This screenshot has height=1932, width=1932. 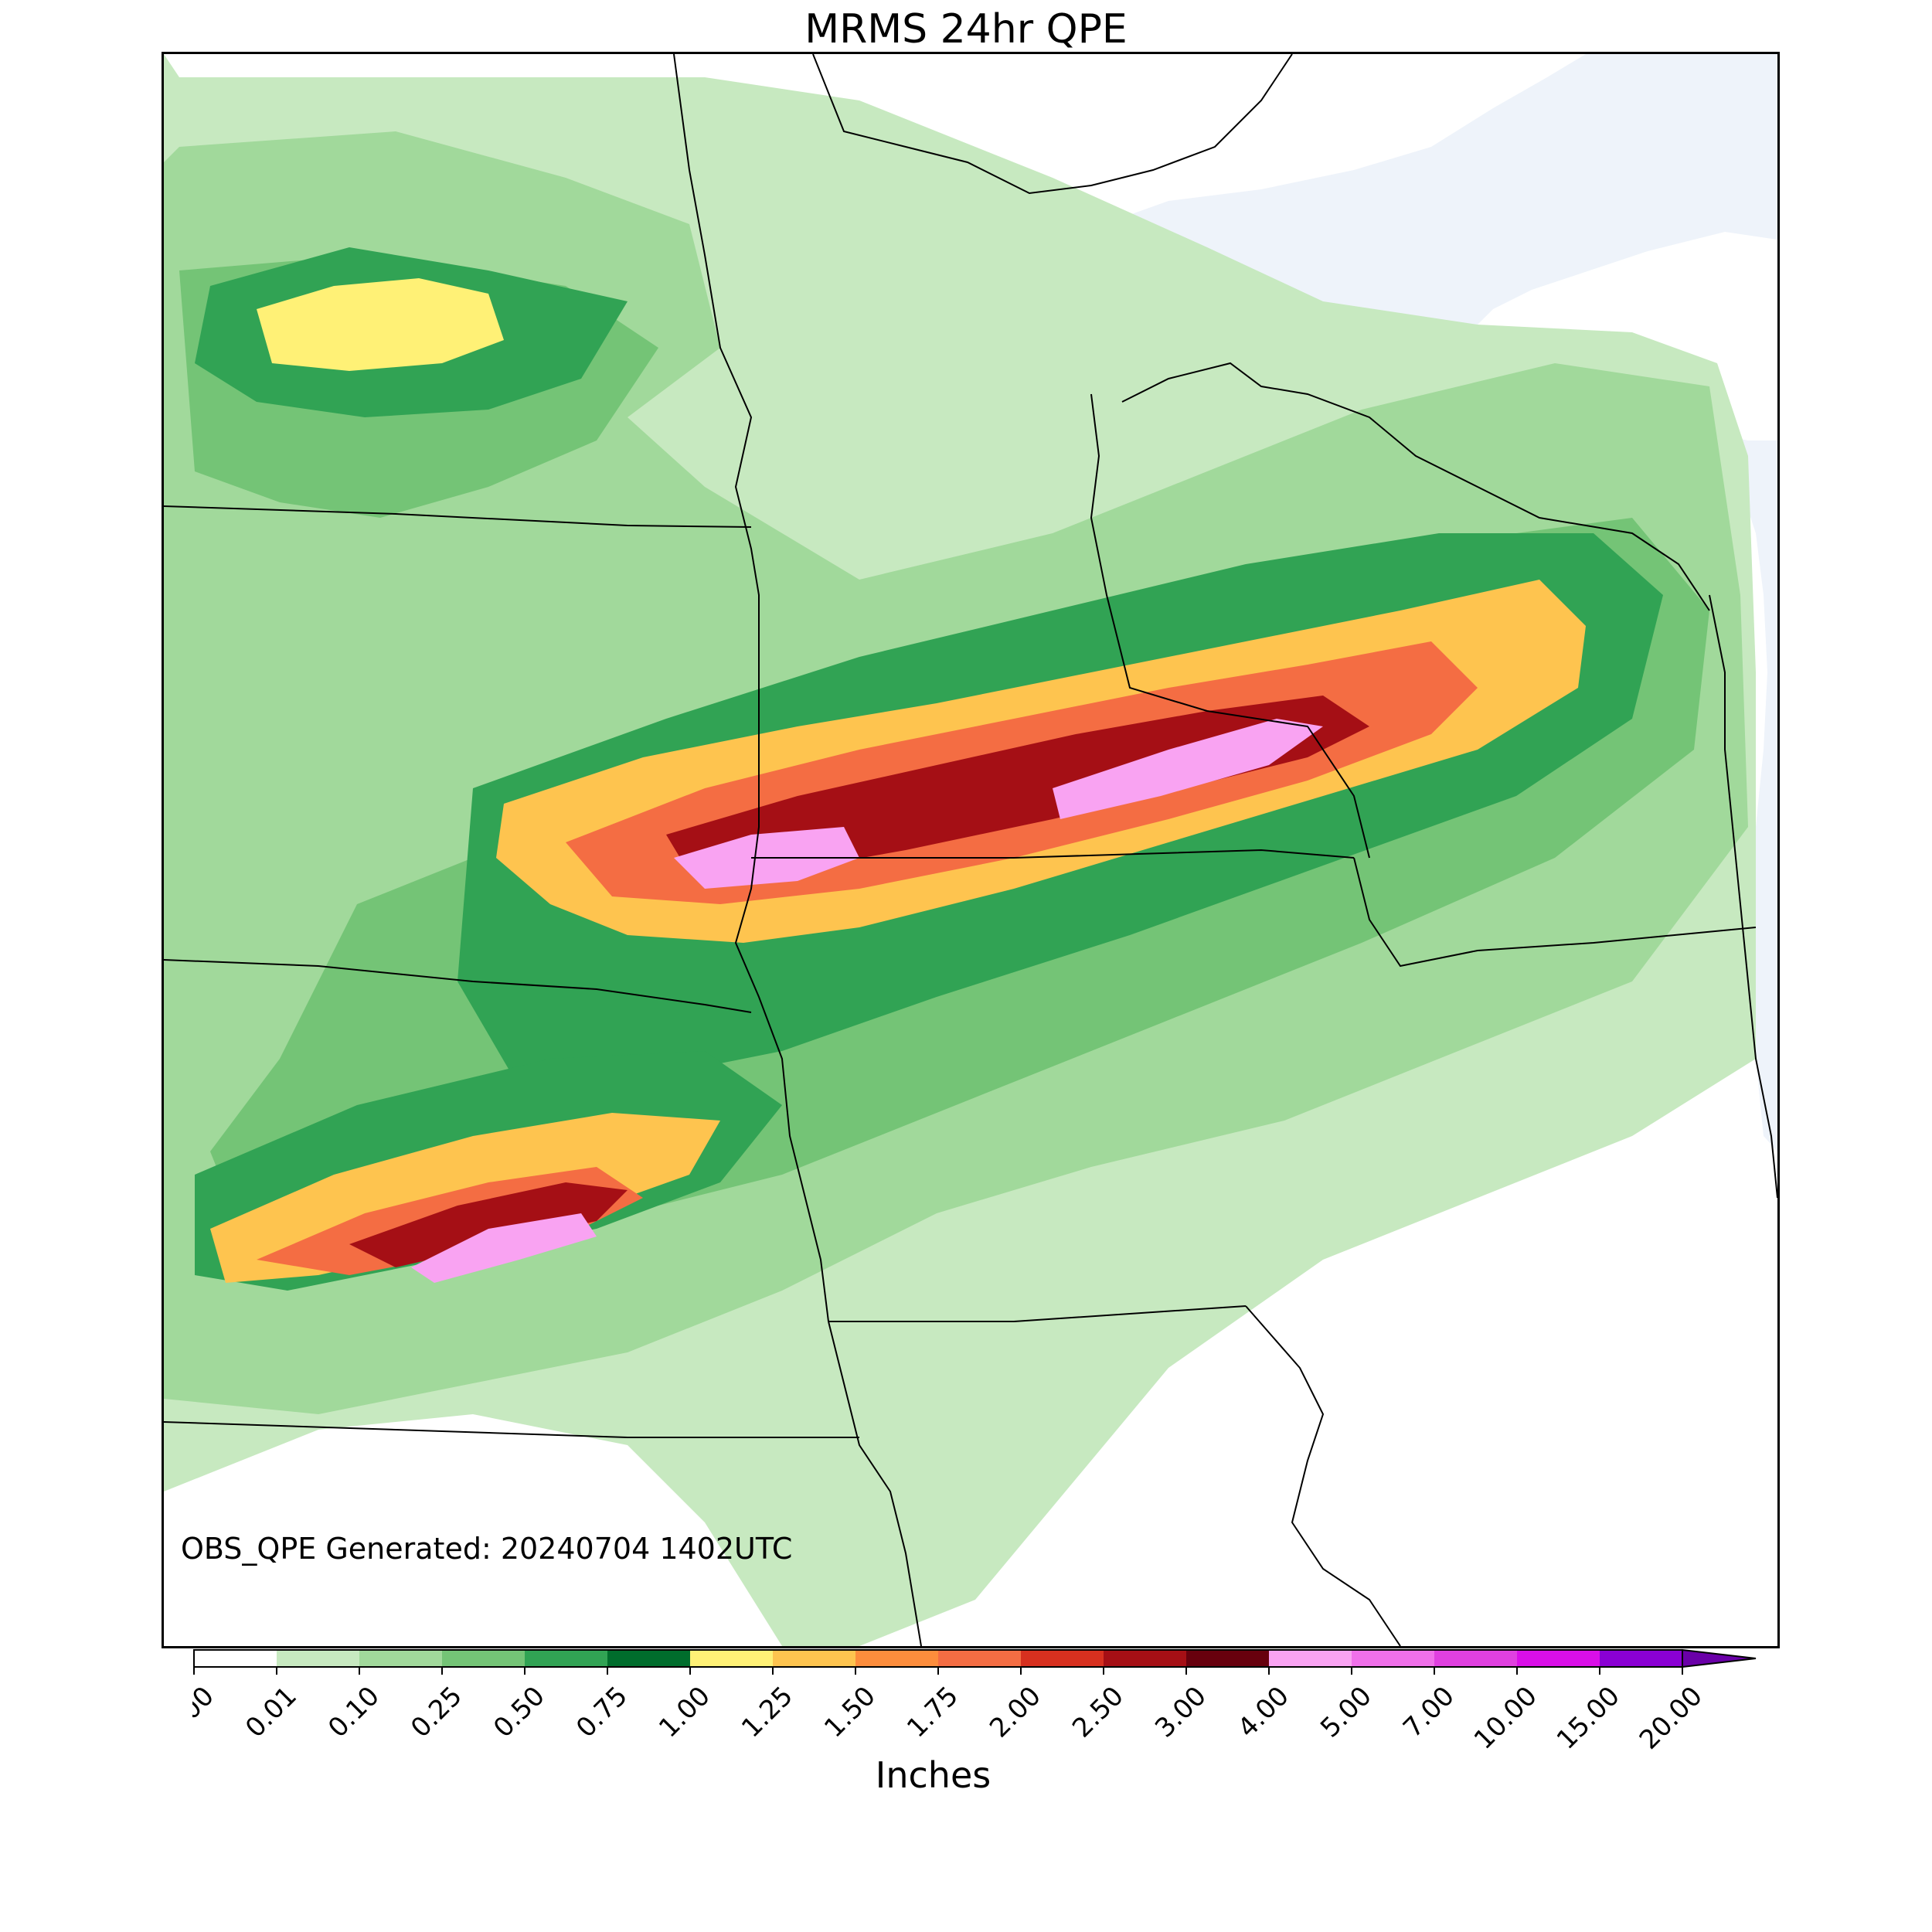 What do you see at coordinates (1429, 1713) in the screenshot?
I see `colorbar-tick-label: 7.00` at bounding box center [1429, 1713].